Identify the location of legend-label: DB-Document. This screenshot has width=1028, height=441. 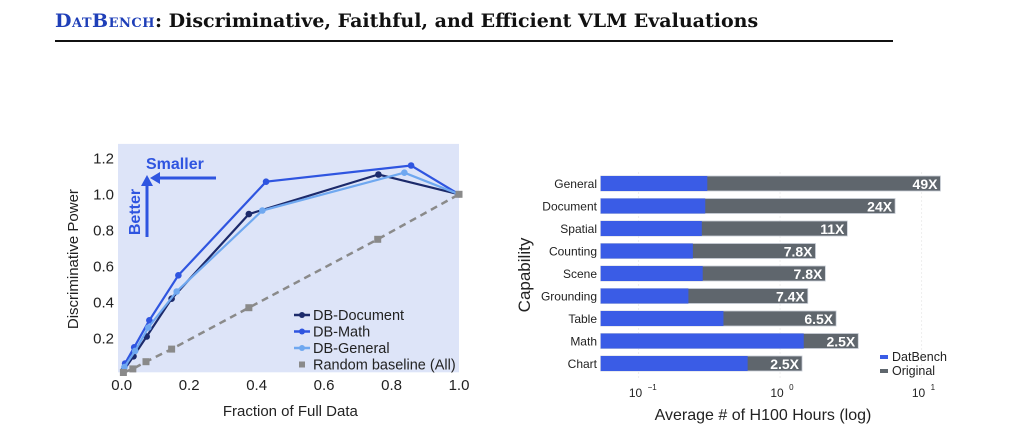
(358, 316).